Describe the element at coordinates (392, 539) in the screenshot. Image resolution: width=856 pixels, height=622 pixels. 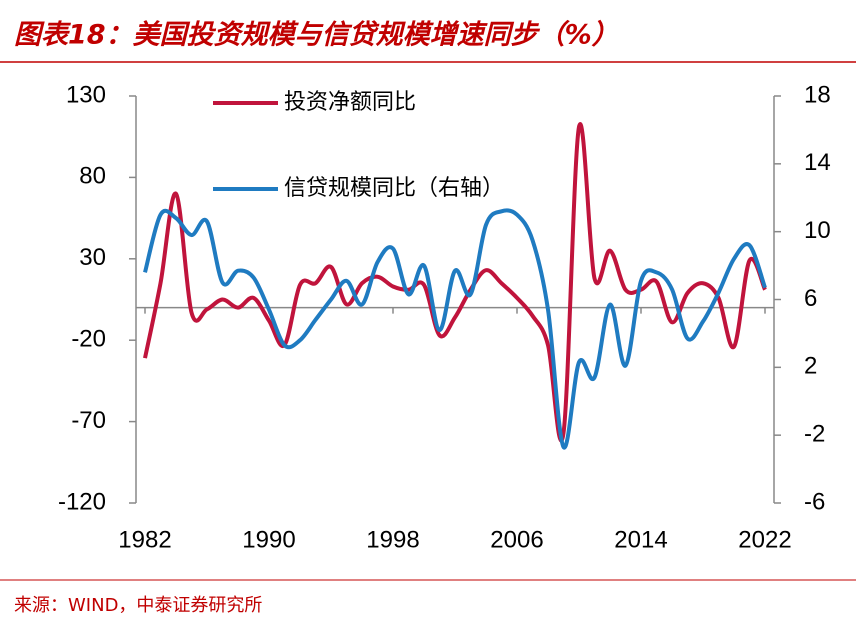
I see `x-tick-label: 1998` at that location.